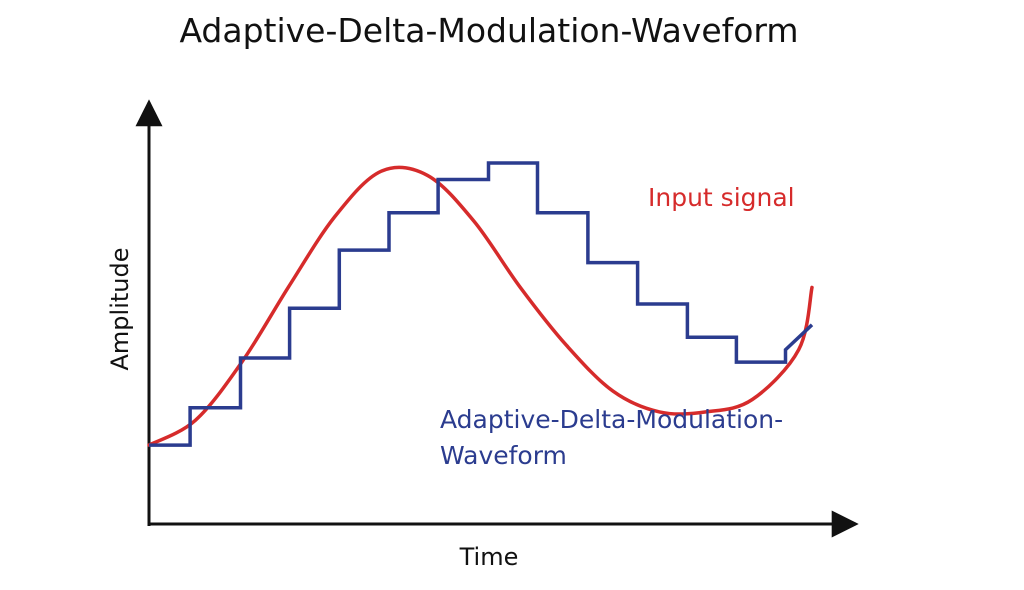  What do you see at coordinates (120, 309) in the screenshot?
I see `y-axis-label: Amplitude` at bounding box center [120, 309].